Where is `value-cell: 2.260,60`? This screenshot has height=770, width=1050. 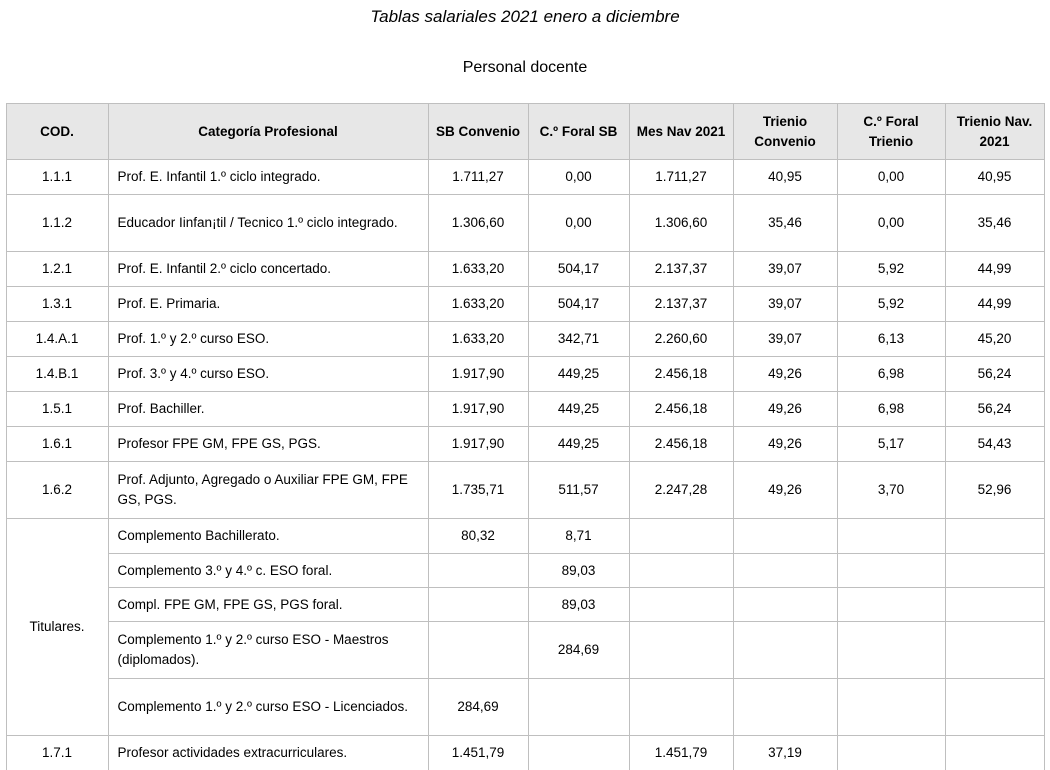
value-cell: 2.260,60 is located at coordinates (681, 339).